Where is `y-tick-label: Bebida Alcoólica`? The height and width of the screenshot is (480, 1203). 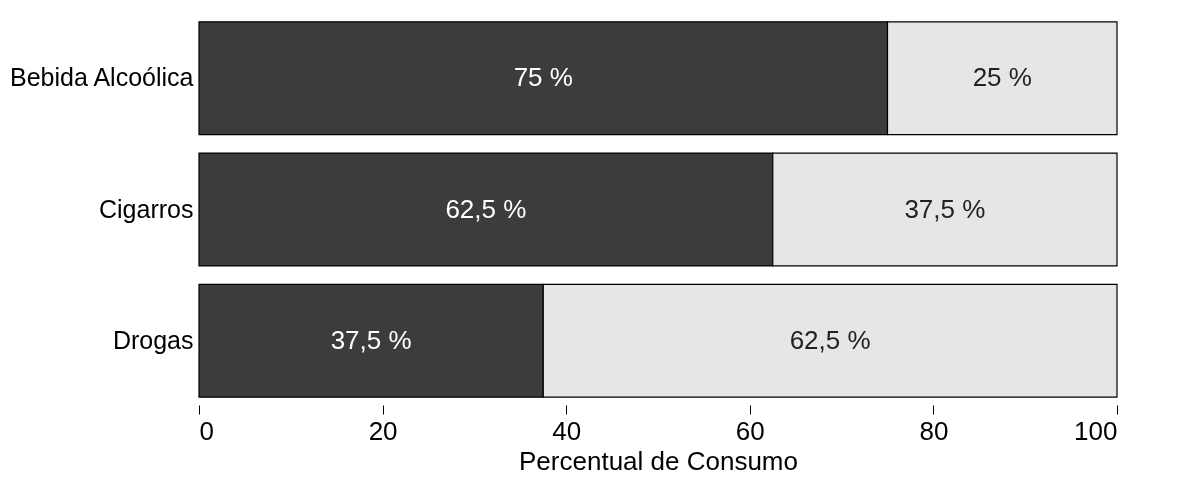 y-tick-label: Bebida Alcoólica is located at coordinates (102, 77).